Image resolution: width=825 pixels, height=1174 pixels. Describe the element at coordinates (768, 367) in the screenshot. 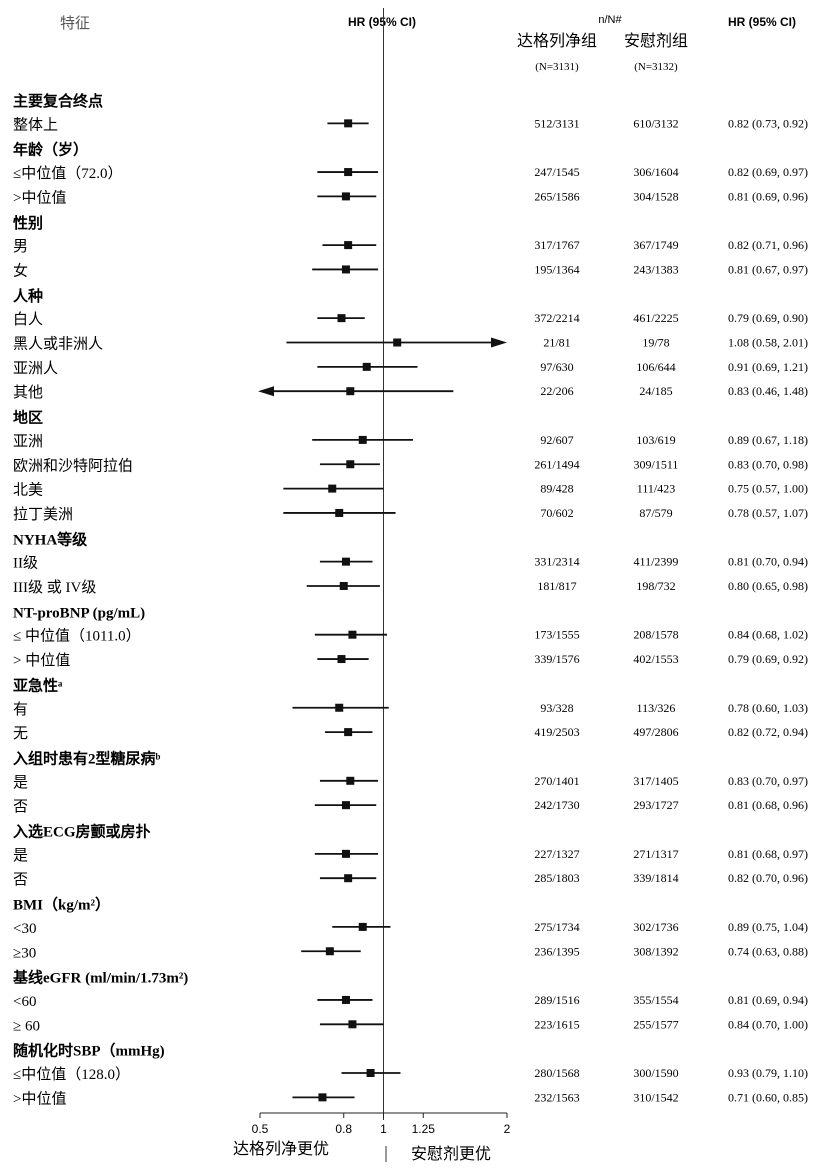

I see `hr-ci-value: 0.91 (0.69, 1.21)` at that location.